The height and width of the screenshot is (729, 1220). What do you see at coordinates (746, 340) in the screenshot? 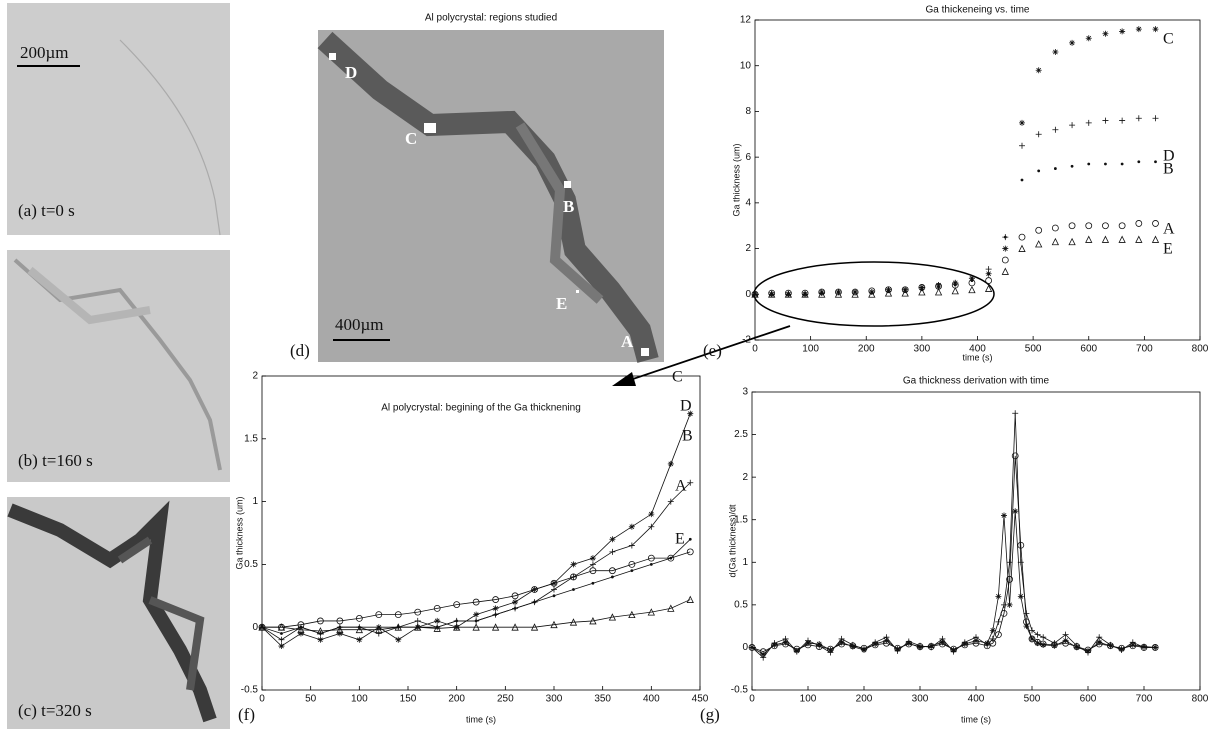
I see `y-tick-label: -2` at bounding box center [746, 340].